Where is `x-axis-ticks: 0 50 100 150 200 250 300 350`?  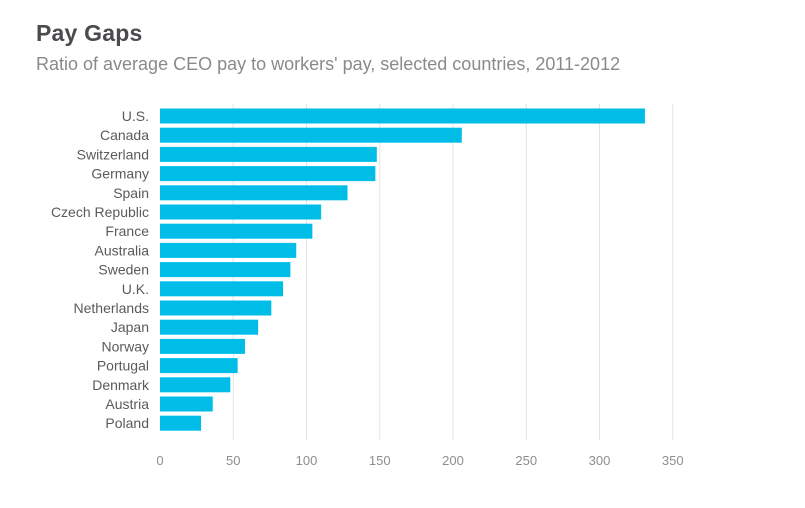
x-axis-ticks: 0 50 100 150 200 250 300 350 is located at coordinates (419, 460).